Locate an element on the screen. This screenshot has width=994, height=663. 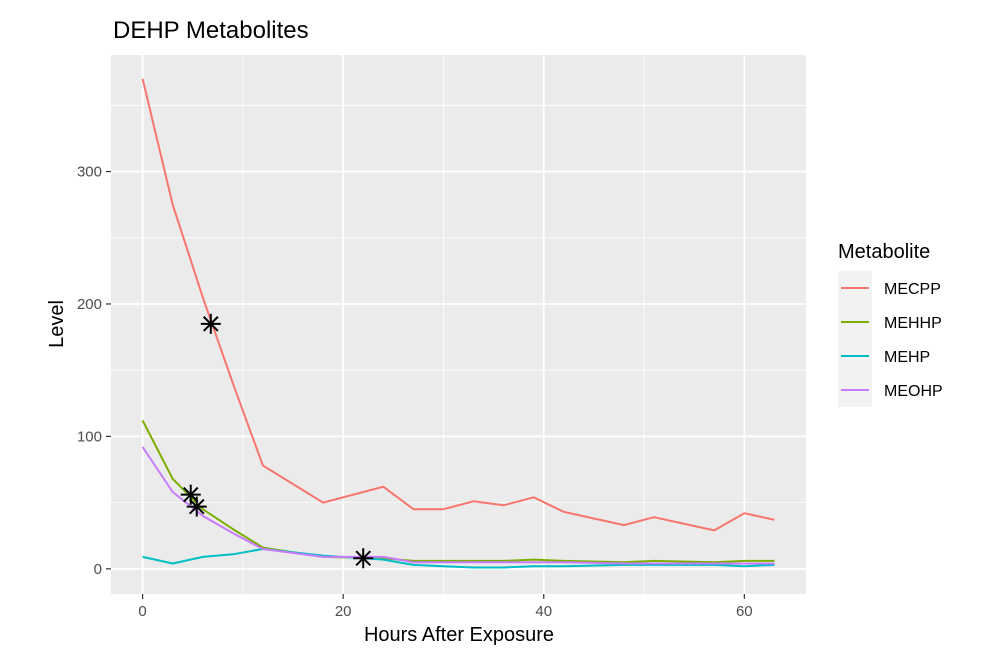
series-line-mehp is located at coordinates (458, 558).